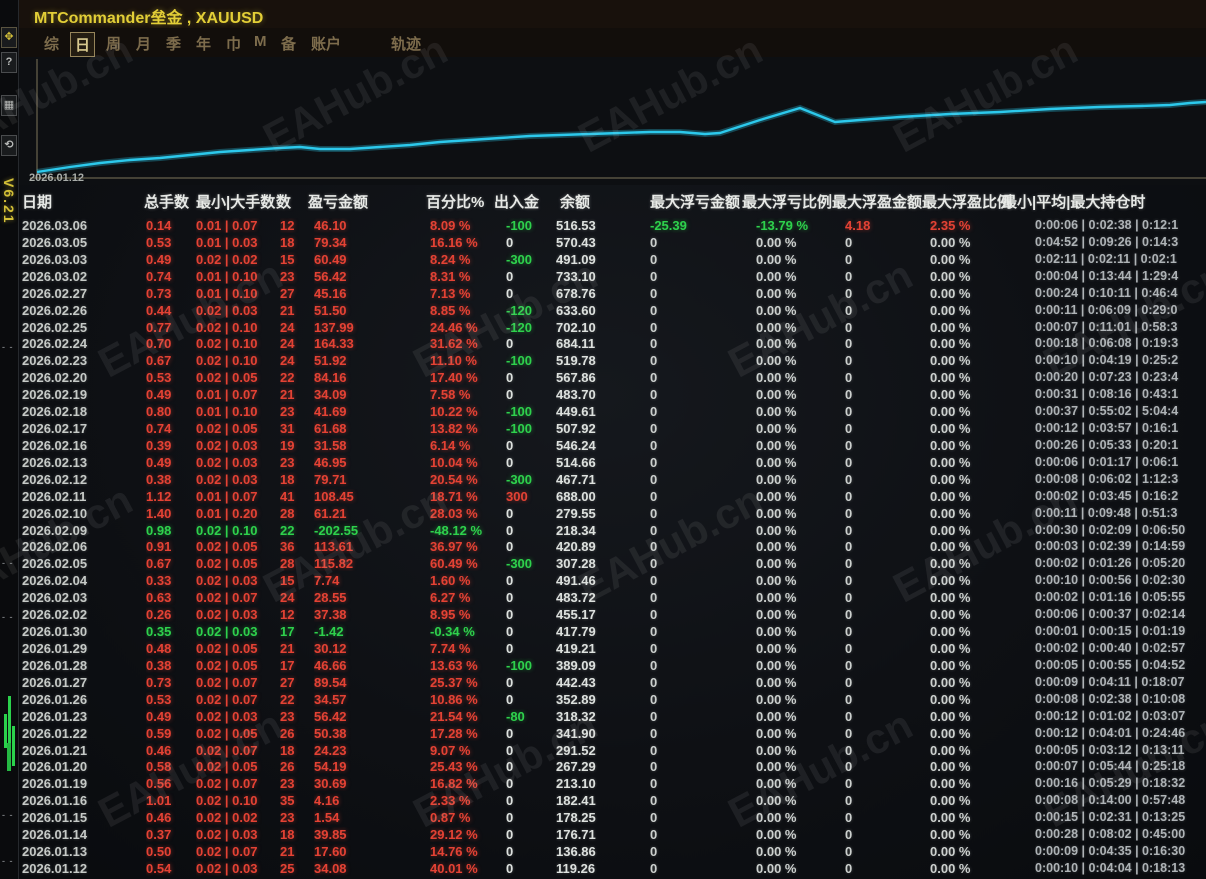 The width and height of the screenshot is (1206, 879). Describe the element at coordinates (9, 145) in the screenshot. I see `restore-icon: ⟲` at that location.